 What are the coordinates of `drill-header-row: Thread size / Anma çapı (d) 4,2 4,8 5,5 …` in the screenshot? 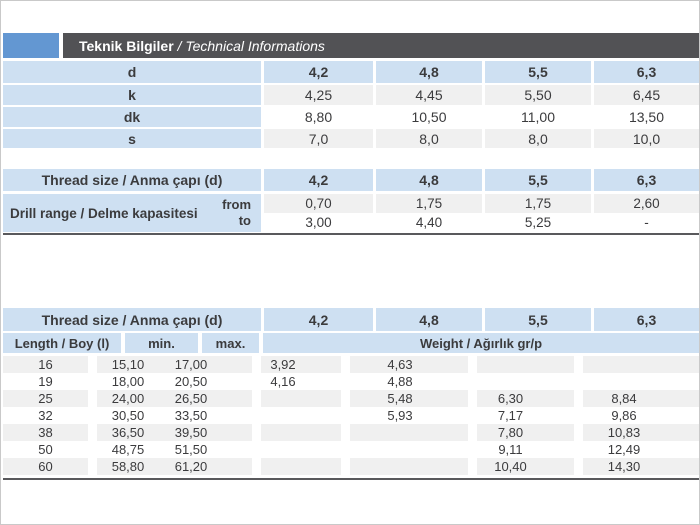 It's located at (351, 180).